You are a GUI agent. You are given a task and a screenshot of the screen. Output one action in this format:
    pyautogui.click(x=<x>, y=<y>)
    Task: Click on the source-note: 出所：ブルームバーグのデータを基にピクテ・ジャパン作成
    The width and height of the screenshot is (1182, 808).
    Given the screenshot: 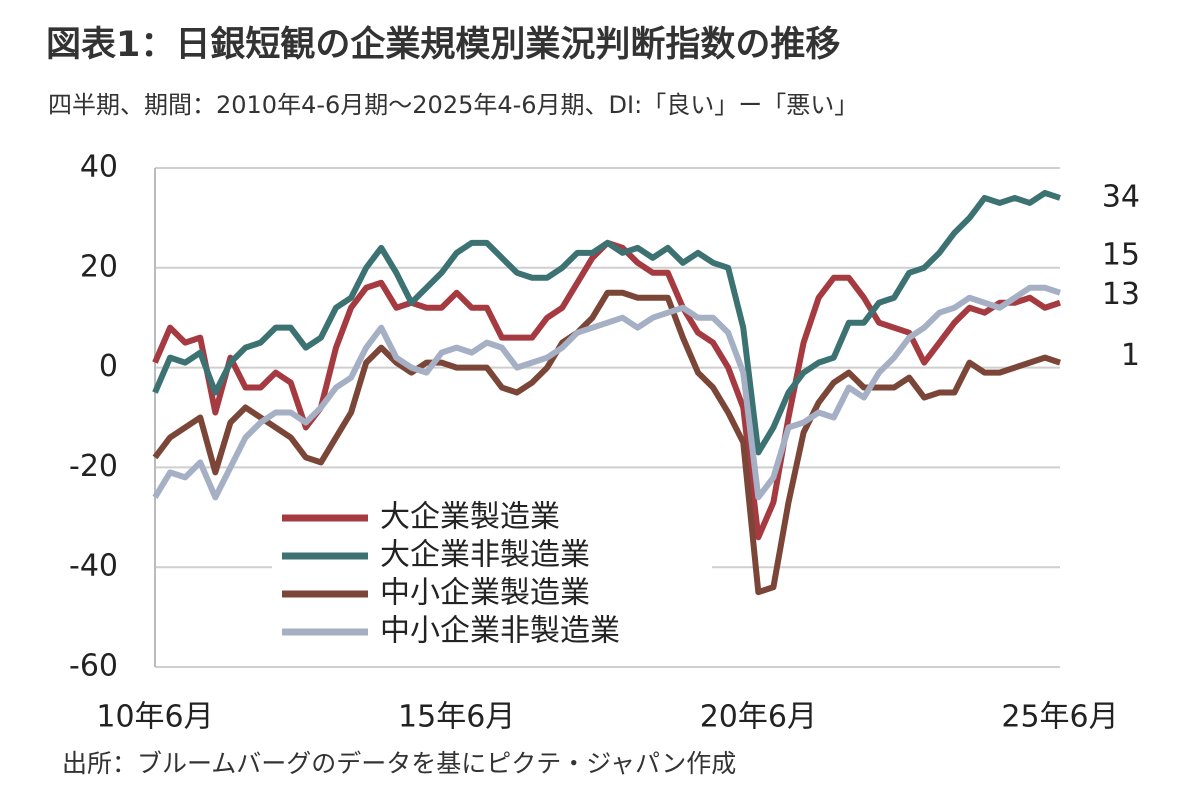 What is the action you would take?
    pyautogui.click(x=399, y=763)
    